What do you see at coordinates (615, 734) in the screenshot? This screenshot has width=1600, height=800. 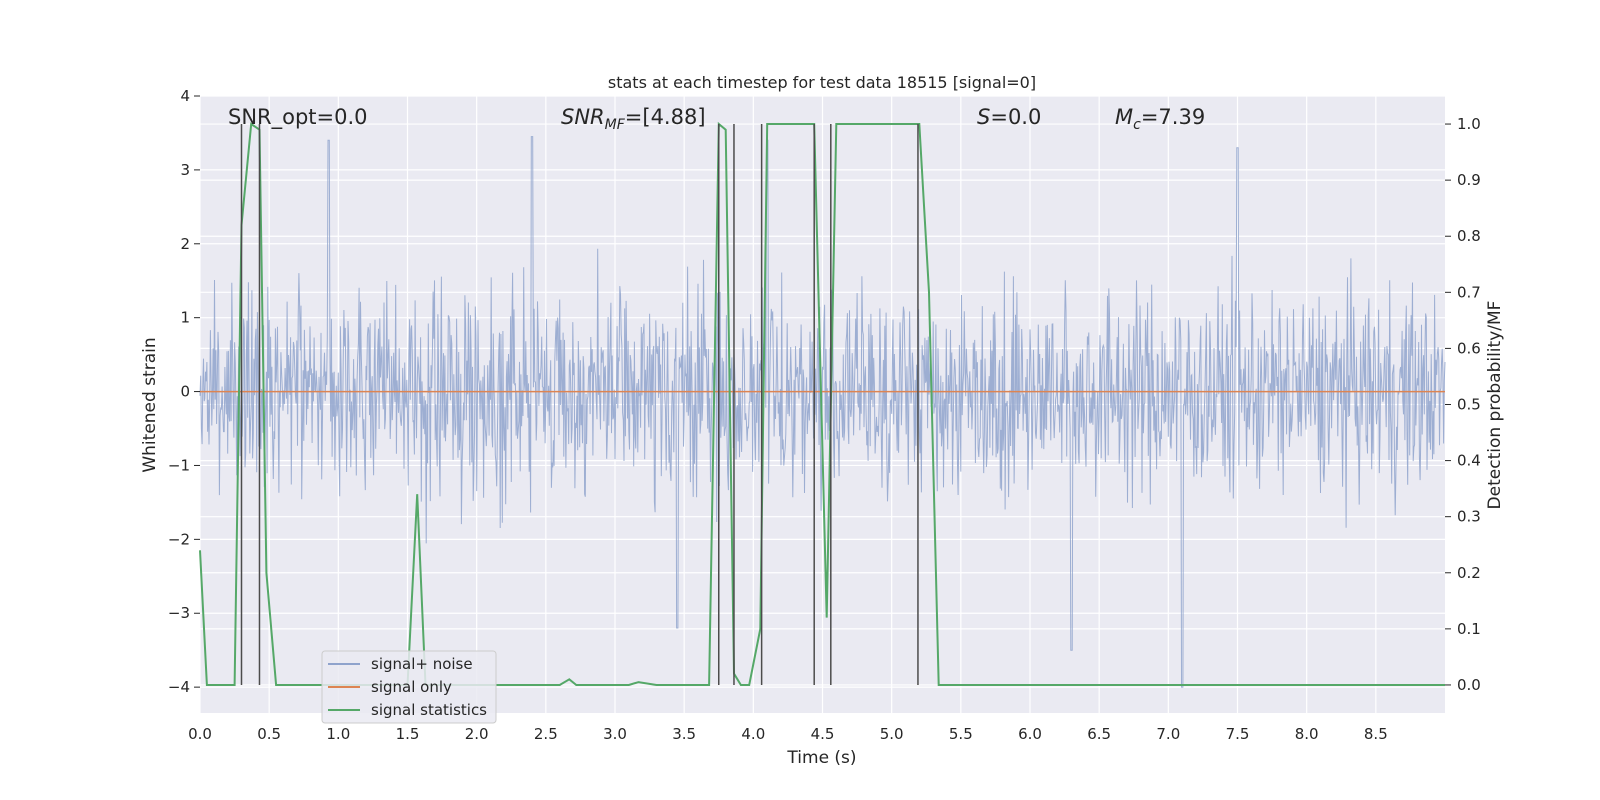 I see `x-tick-label: 3.0` at bounding box center [615, 734].